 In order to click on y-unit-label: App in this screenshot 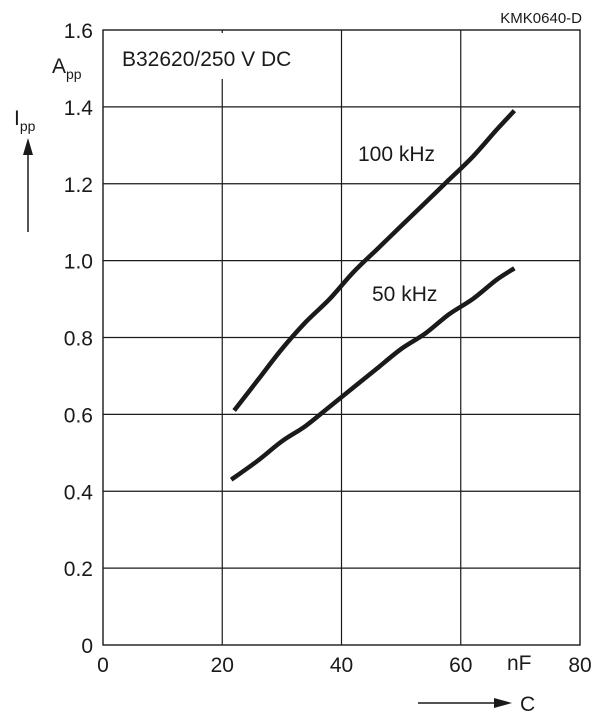, I will do `click(67, 68)`.